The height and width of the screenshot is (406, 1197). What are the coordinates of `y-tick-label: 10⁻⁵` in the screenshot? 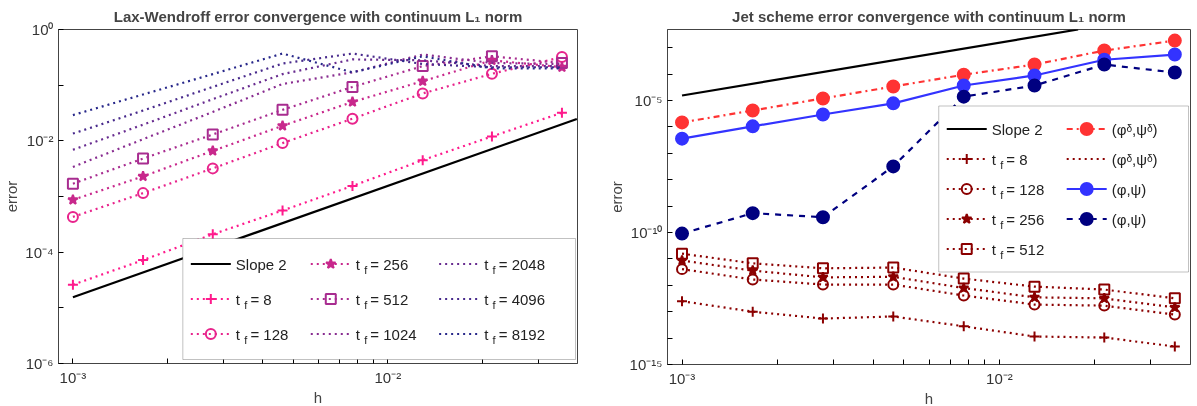 It's located at (648, 101).